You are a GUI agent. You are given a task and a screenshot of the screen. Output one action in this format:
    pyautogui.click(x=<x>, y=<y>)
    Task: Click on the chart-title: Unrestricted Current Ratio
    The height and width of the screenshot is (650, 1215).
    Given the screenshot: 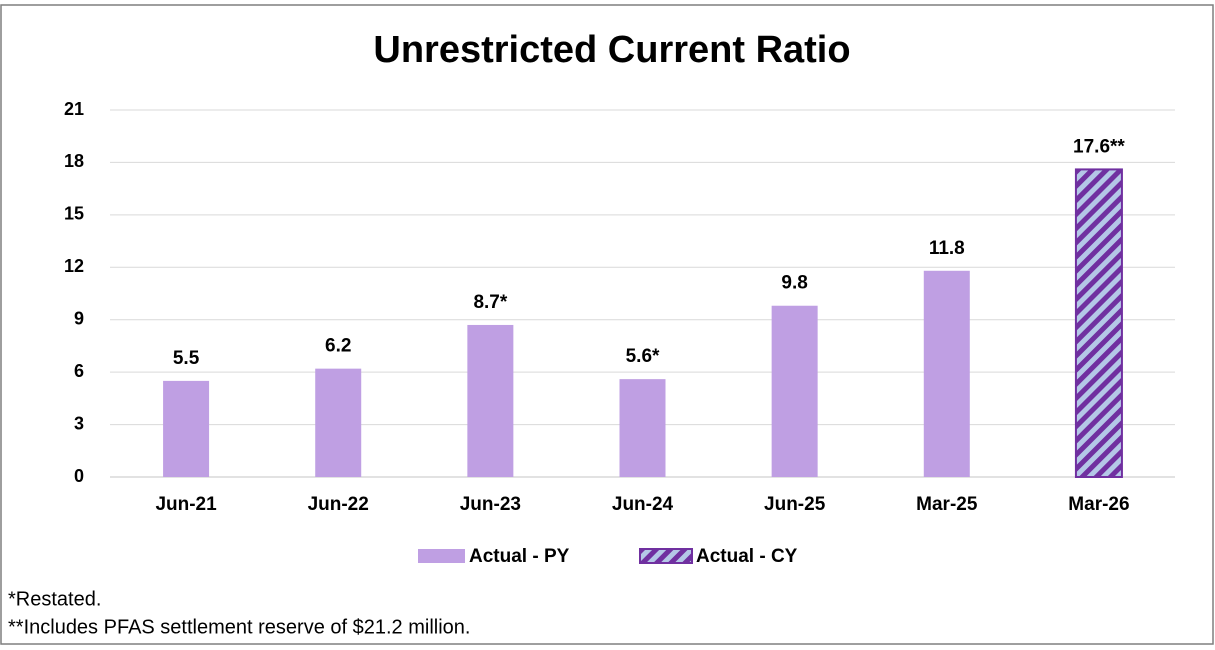 What is the action you would take?
    pyautogui.click(x=611, y=50)
    